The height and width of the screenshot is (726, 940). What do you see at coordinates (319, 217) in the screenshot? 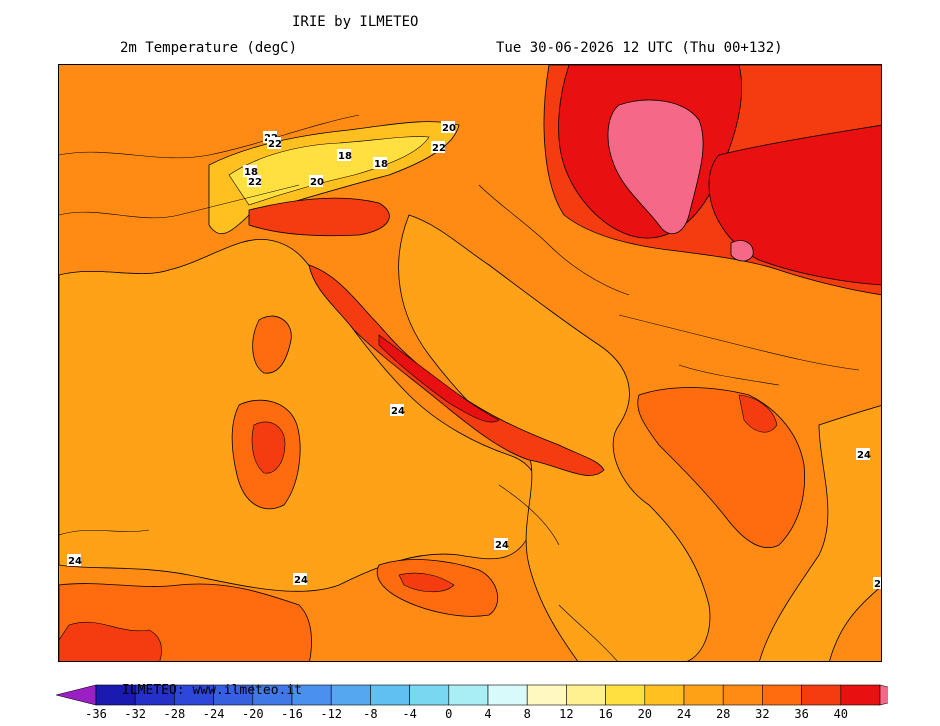
I see `po-valley-hot` at bounding box center [319, 217].